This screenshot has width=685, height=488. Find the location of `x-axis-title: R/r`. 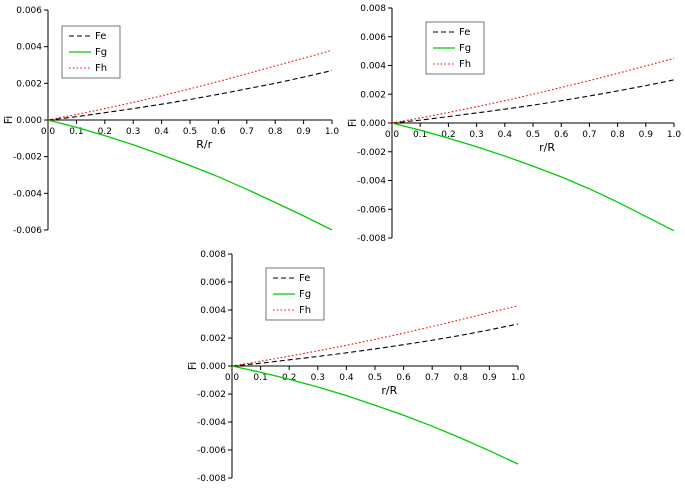

x-axis-title: R/r is located at coordinates (204, 144).